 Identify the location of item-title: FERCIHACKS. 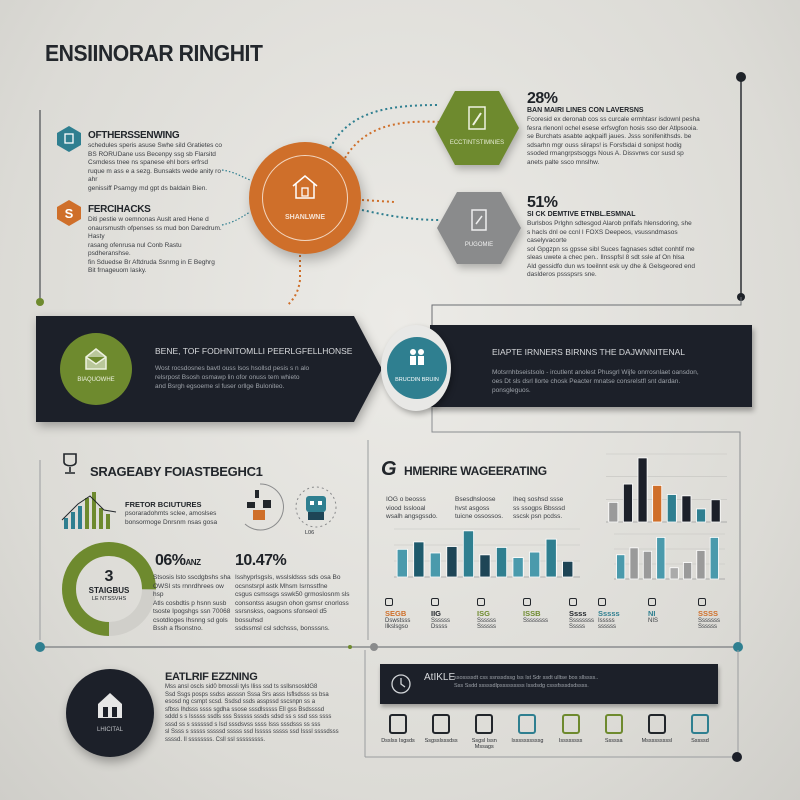
(119, 209).